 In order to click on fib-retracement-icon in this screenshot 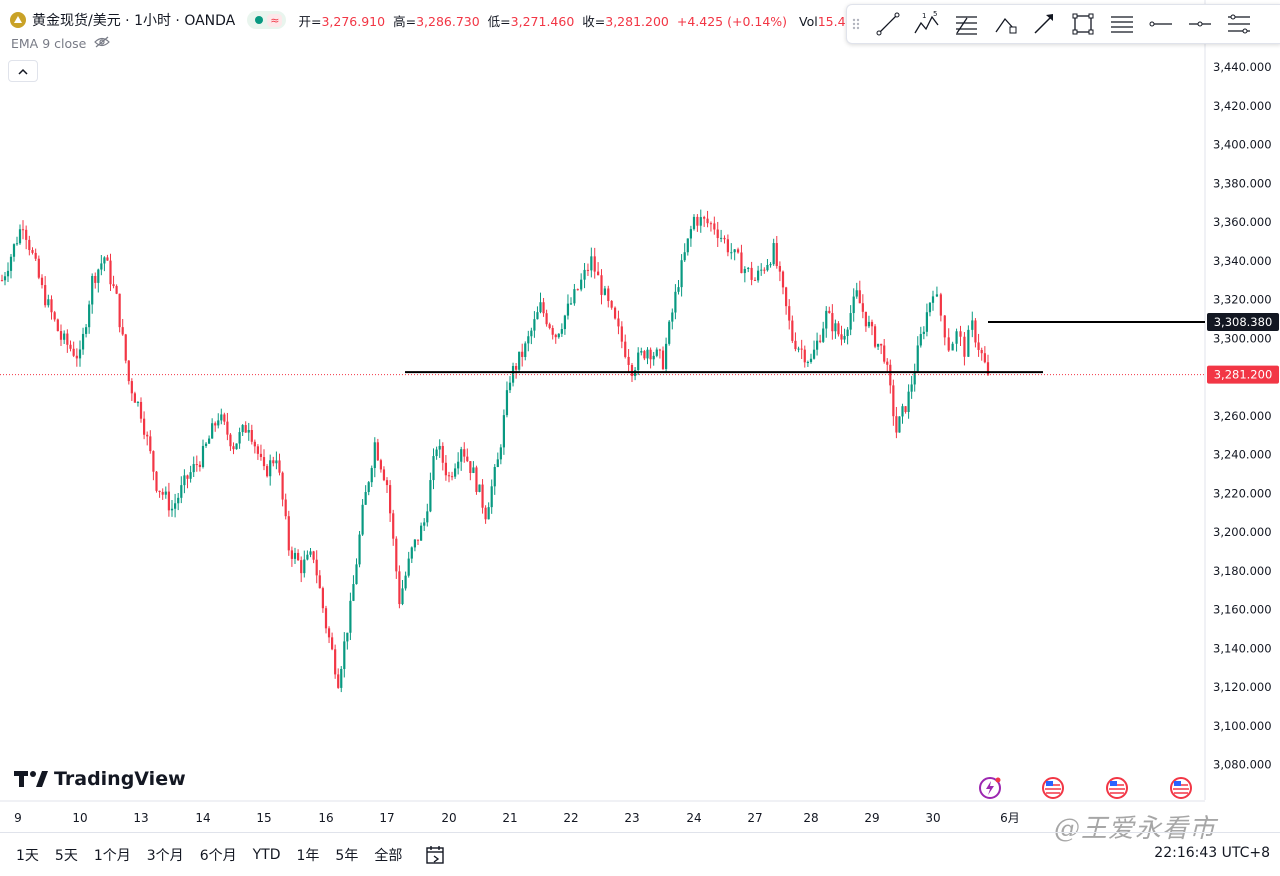, I will do `click(966, 24)`.